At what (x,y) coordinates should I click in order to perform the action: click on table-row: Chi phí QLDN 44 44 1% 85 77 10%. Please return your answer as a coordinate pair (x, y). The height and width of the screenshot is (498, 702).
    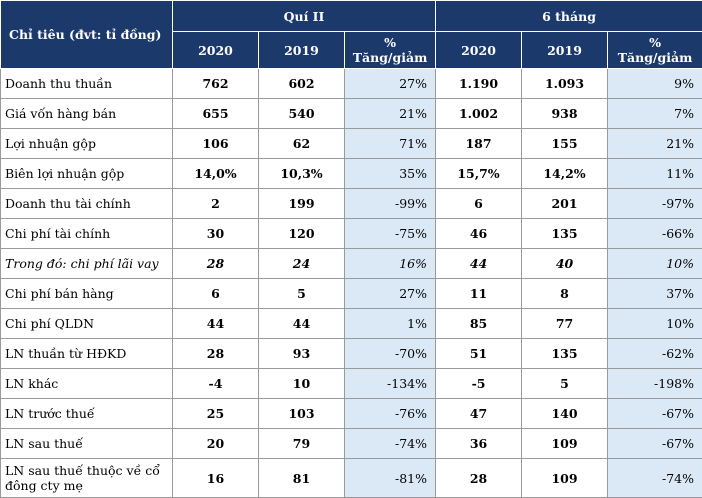
    Looking at the image, I should click on (351, 324).